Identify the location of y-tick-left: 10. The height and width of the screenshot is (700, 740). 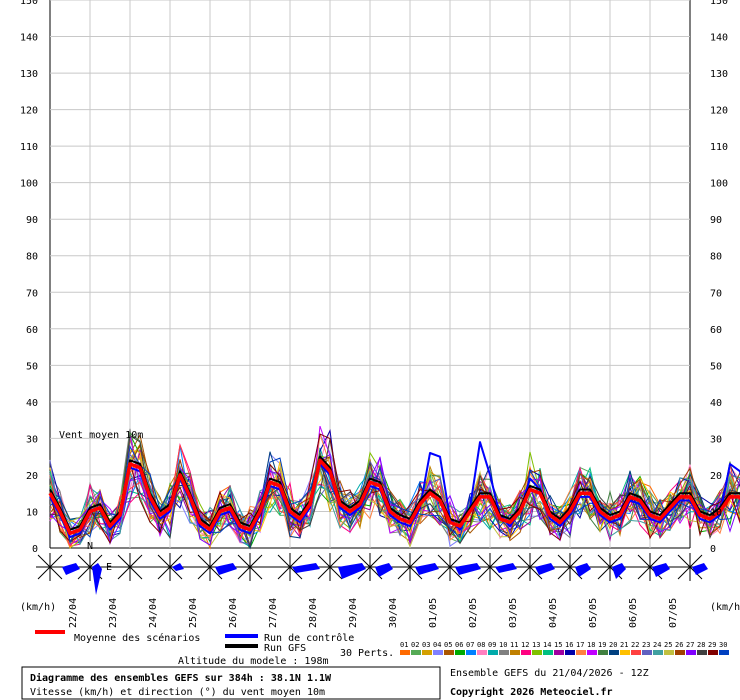
(32, 512).